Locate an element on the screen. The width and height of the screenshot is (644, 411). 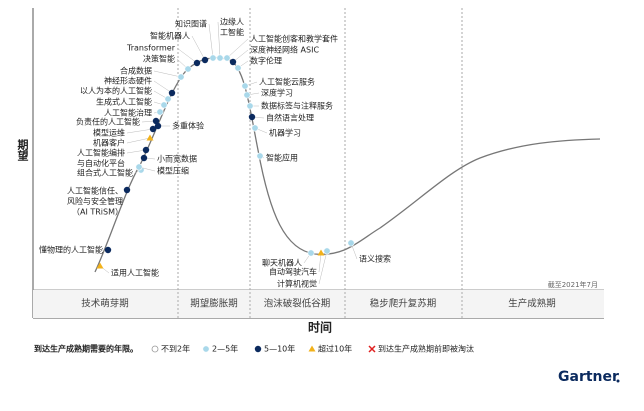
node-label: 小而宽数据 is located at coordinates (177, 159).